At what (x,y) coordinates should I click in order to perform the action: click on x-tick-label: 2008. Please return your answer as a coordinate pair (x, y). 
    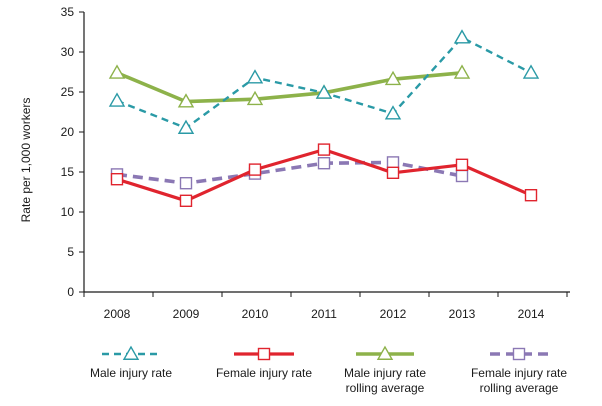
    Looking at the image, I should click on (117, 314).